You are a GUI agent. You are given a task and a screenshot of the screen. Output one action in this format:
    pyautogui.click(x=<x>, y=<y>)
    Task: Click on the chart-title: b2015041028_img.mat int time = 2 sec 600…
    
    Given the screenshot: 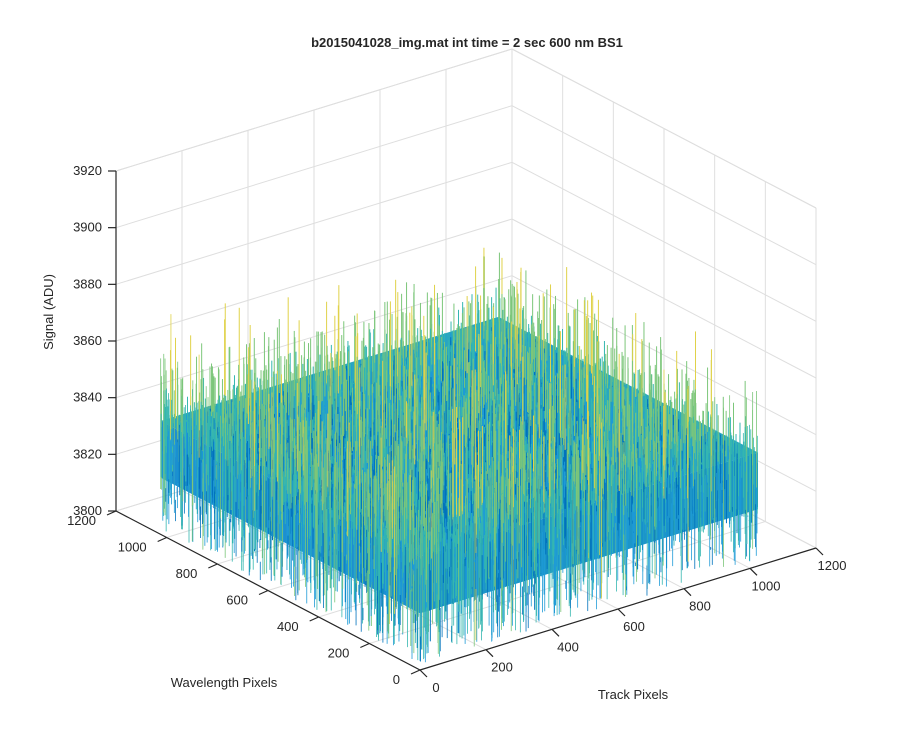 What is the action you would take?
    pyautogui.click(x=467, y=42)
    